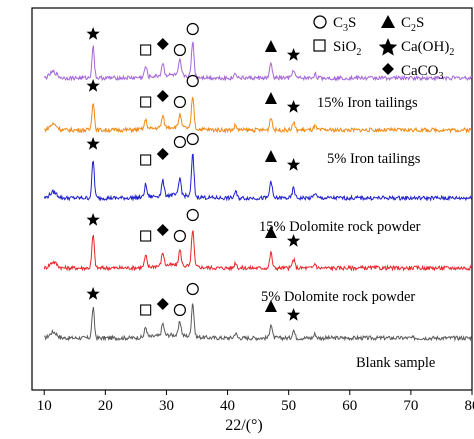  I want to click on series-label-blank: Blank sample, so click(395, 363).